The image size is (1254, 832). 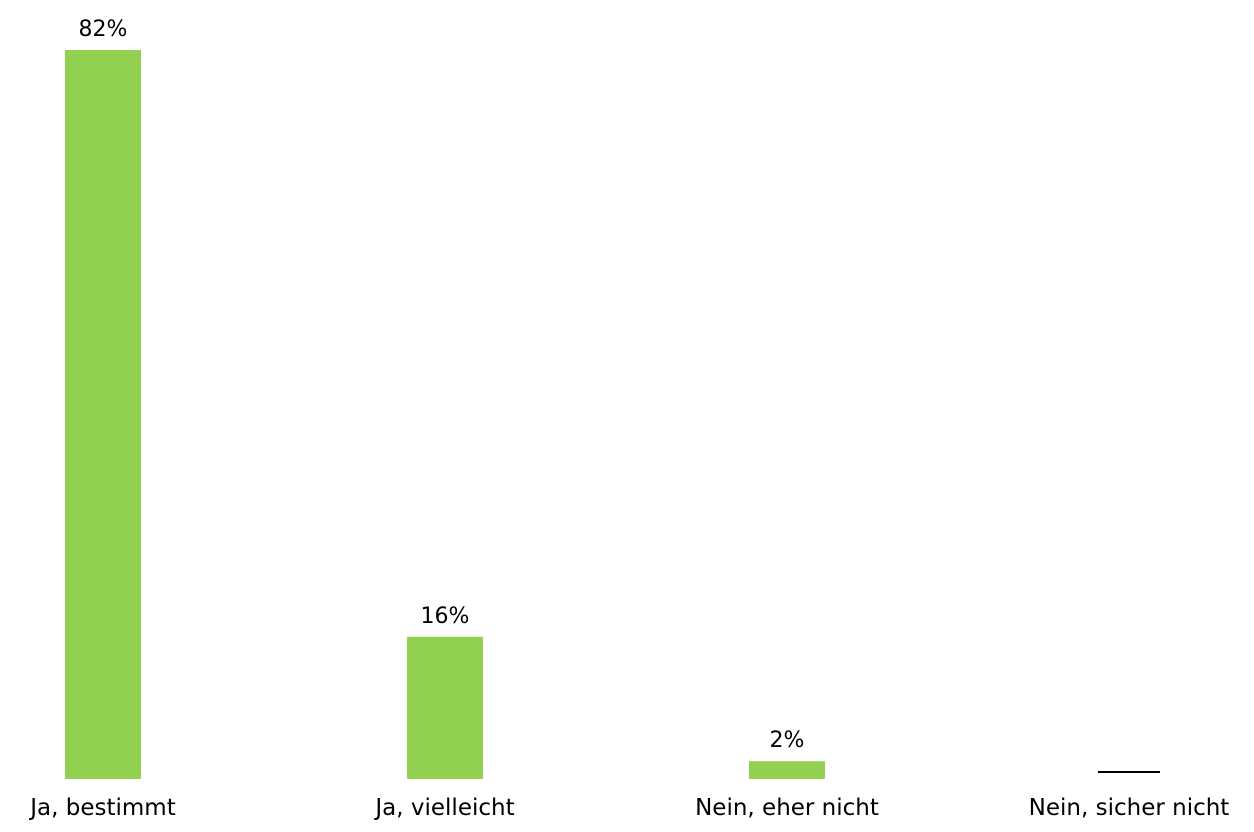 What do you see at coordinates (101, 808) in the screenshot?
I see `category-label-1: Ja, bestimmt` at bounding box center [101, 808].